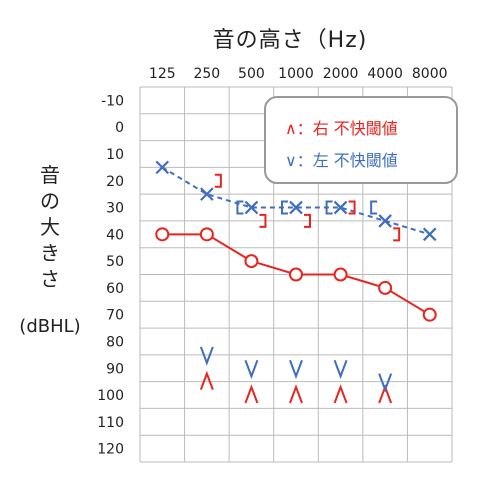 Image resolution: width=500 pixels, height=500 pixels. Describe the element at coordinates (110, 396) in the screenshot. I see `y-tick-label: 100` at that location.